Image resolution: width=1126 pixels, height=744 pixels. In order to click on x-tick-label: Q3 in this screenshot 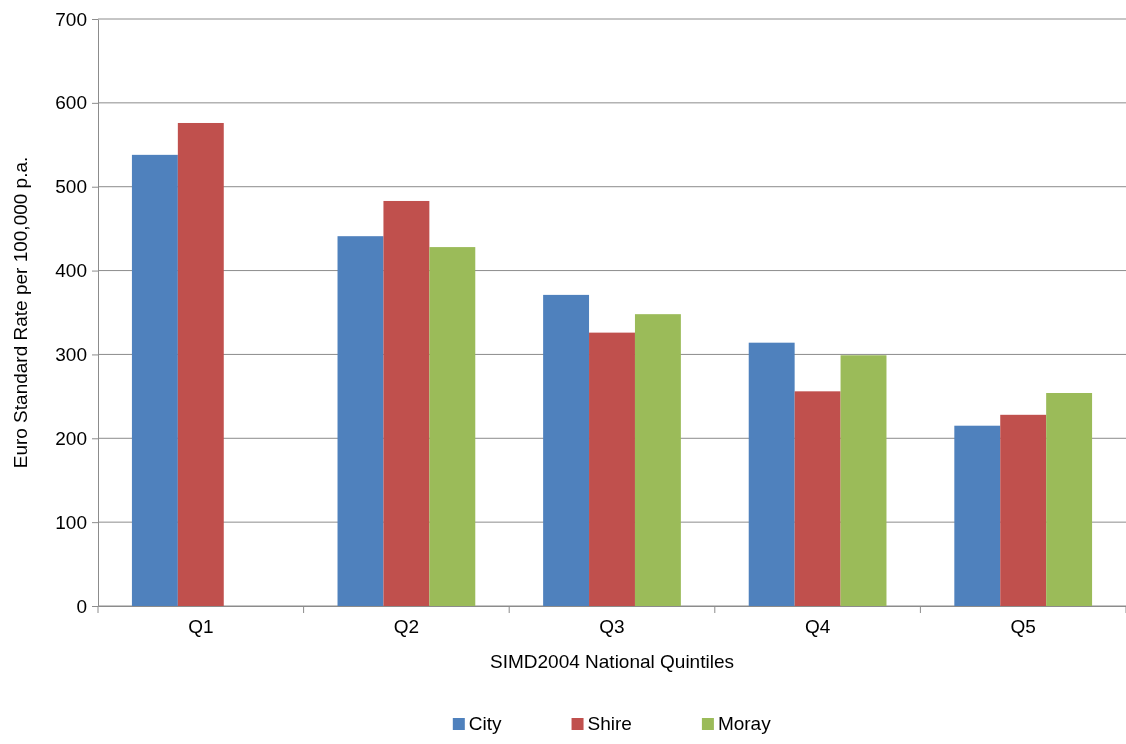, I will do `click(612, 627)`.